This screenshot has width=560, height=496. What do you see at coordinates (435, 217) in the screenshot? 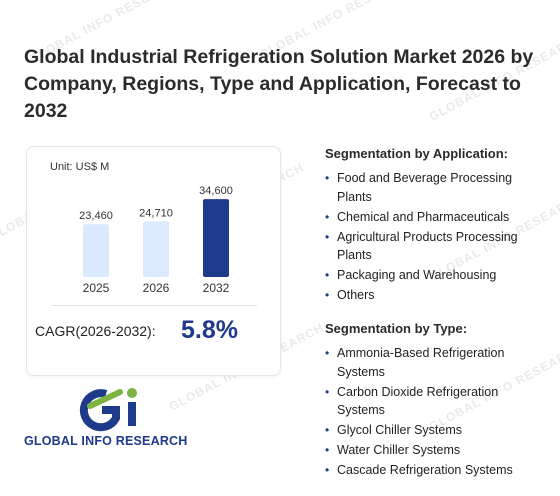
I see `list-item: Chemical and Pharmaceuticals` at bounding box center [435, 217].